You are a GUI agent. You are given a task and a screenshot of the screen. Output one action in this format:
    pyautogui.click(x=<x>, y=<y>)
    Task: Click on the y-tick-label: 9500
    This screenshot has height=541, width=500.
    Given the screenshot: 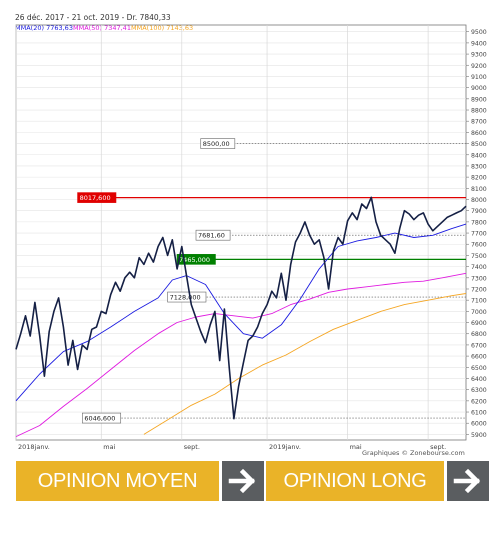 What is the action you would take?
    pyautogui.click(x=479, y=32)
    